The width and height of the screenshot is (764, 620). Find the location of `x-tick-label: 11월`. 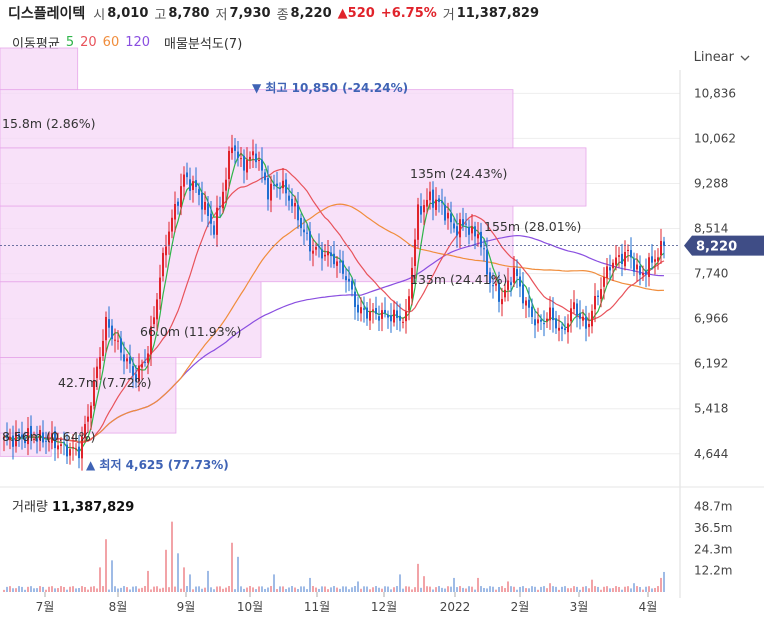

x-tick-label: 11월 is located at coordinates (317, 607).